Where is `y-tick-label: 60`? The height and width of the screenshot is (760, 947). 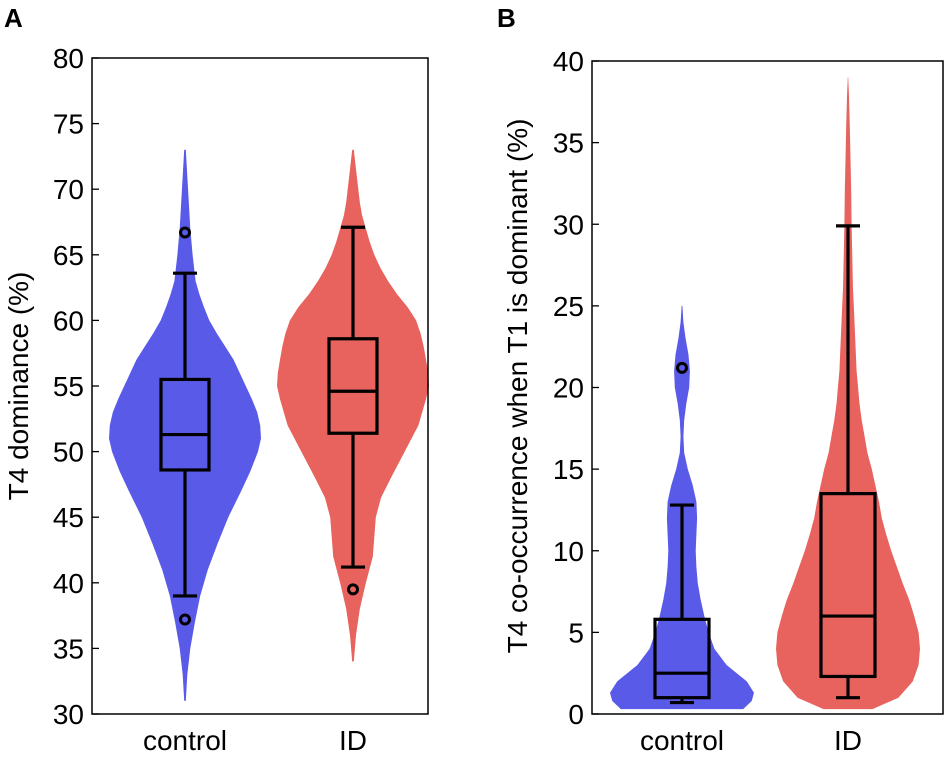 y-tick-label: 60 is located at coordinates (68, 320).